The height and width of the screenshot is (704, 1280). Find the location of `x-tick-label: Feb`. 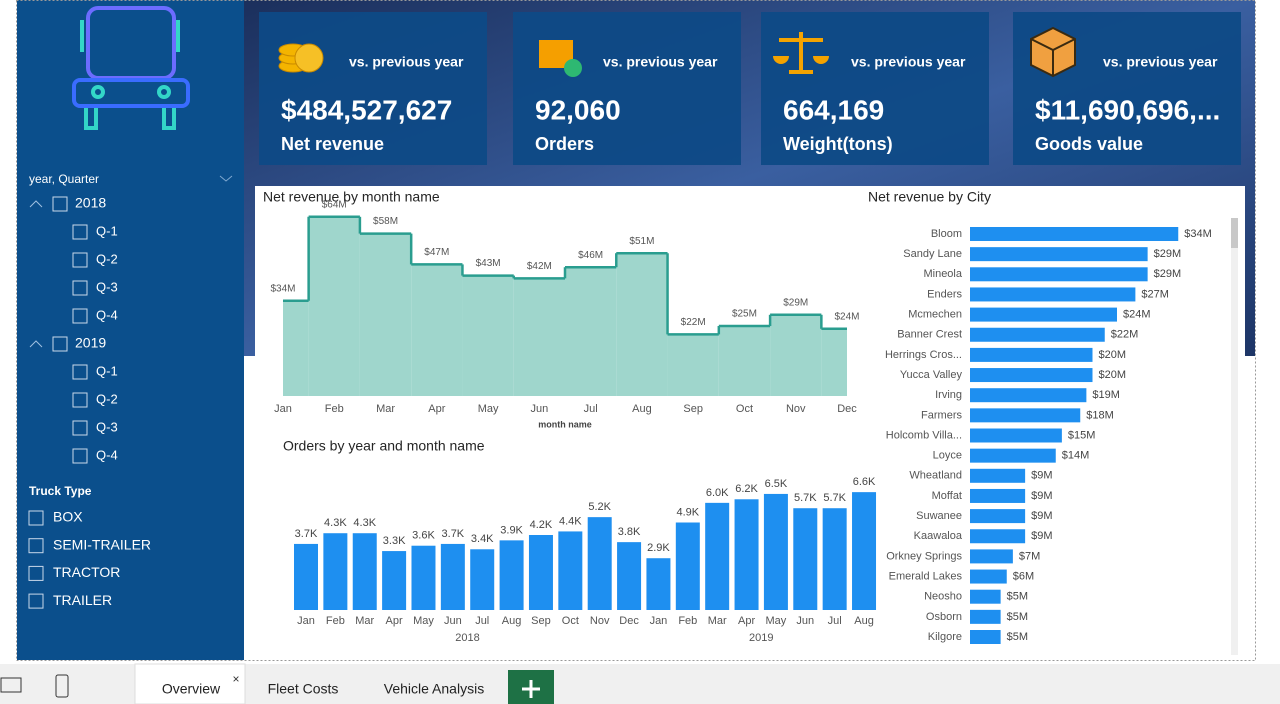

x-tick-label: Feb is located at coordinates (687, 621).